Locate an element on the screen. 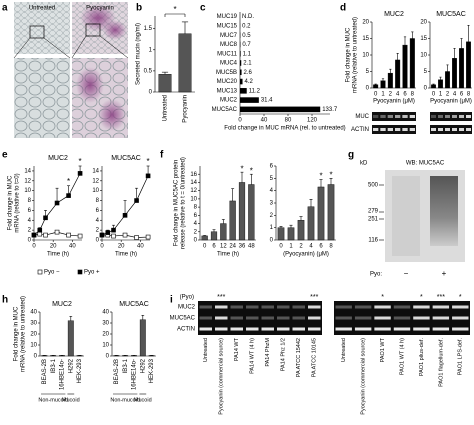  value-label: 0.5 is located at coordinates (246, 36).